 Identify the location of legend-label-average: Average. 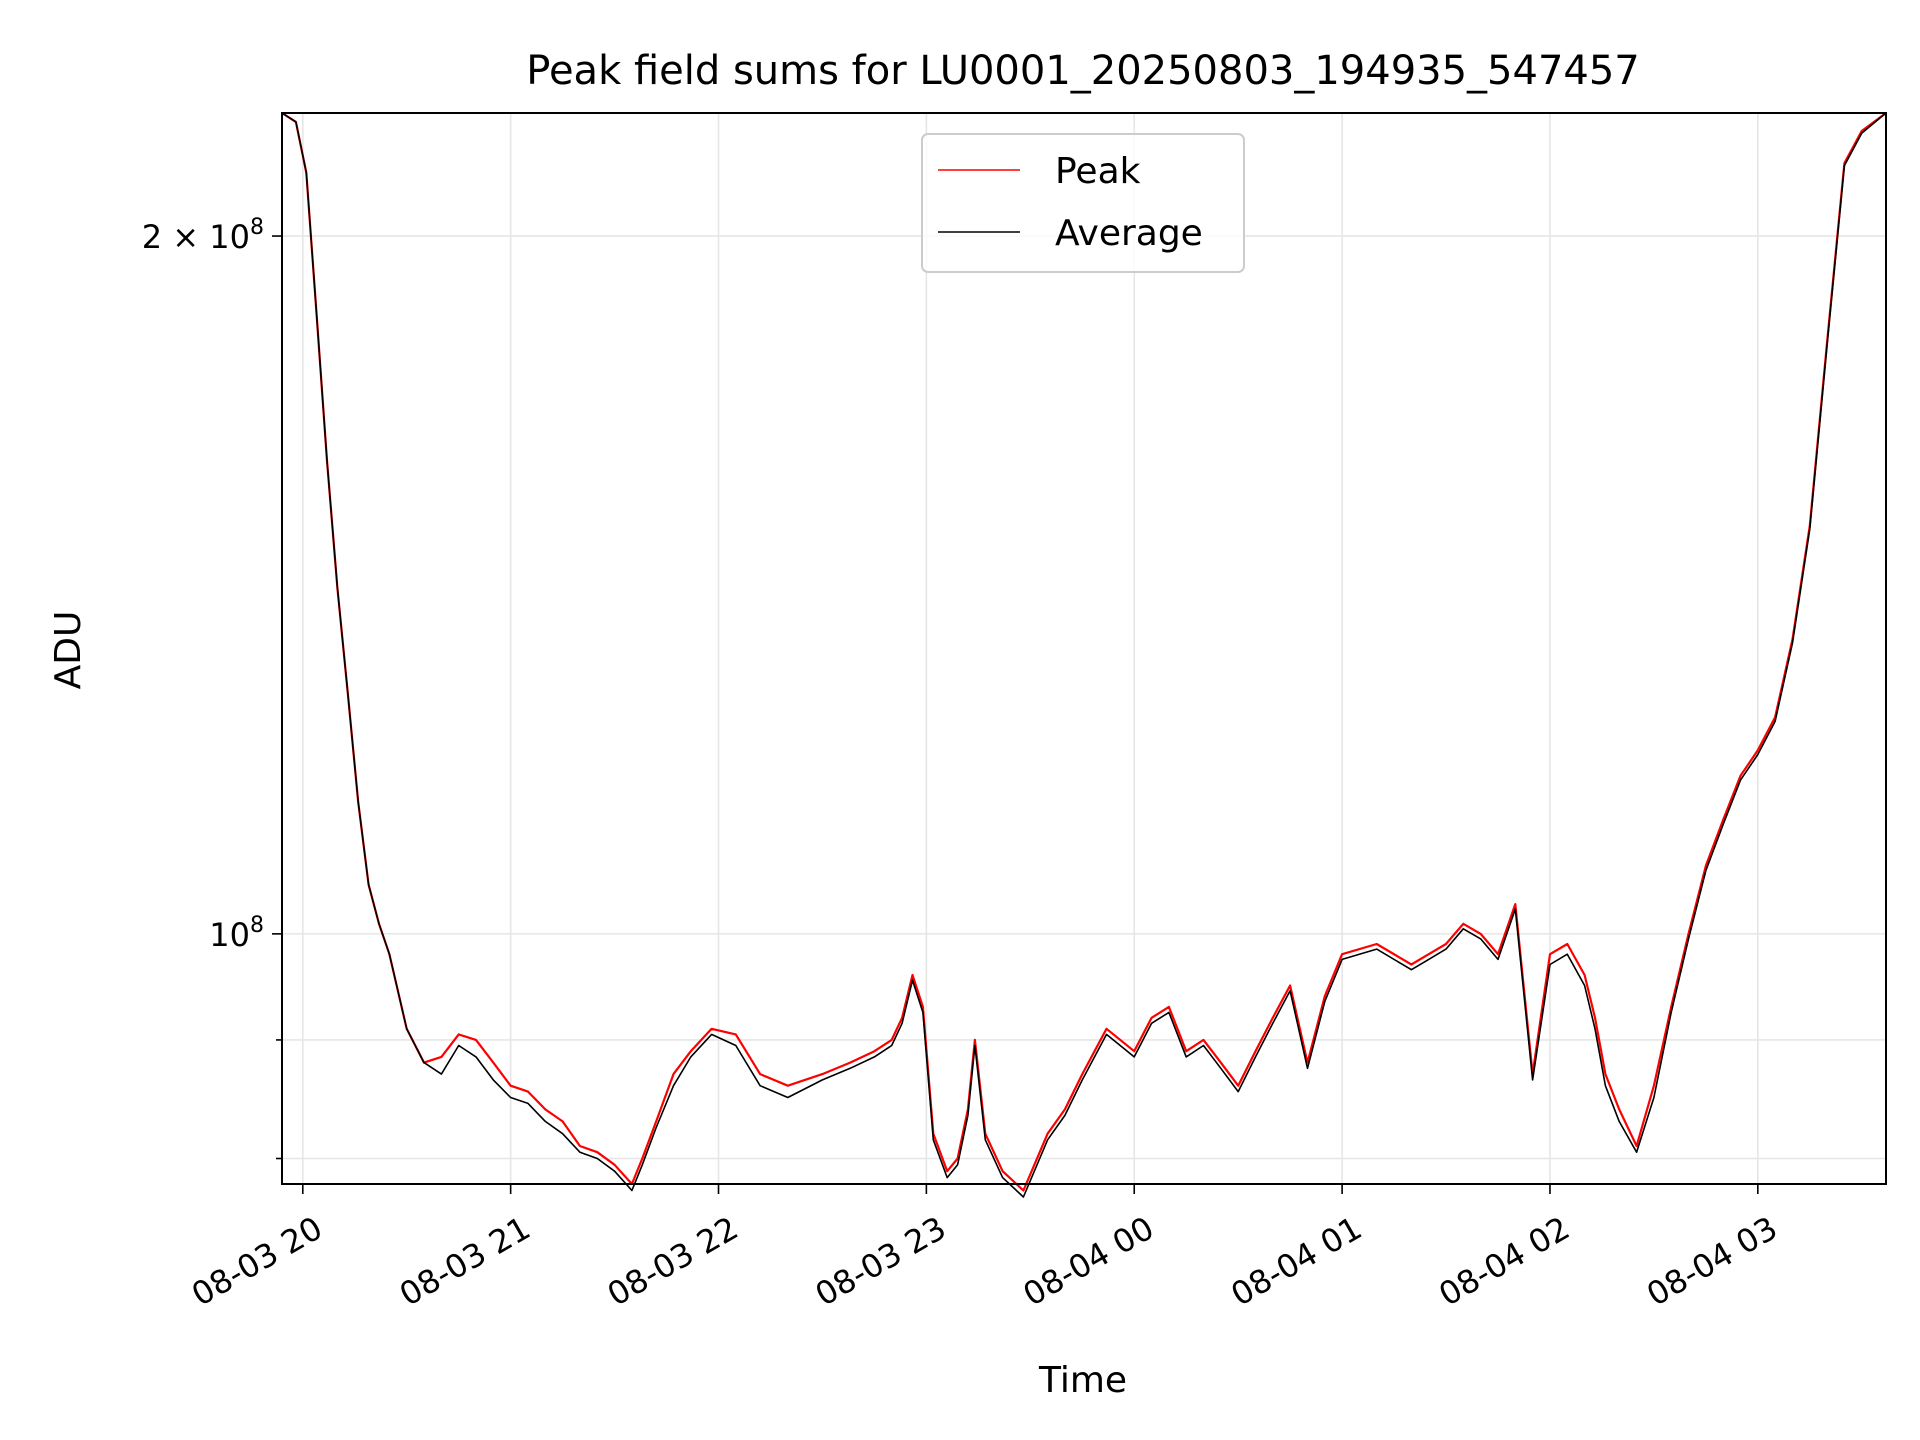
(1129, 233).